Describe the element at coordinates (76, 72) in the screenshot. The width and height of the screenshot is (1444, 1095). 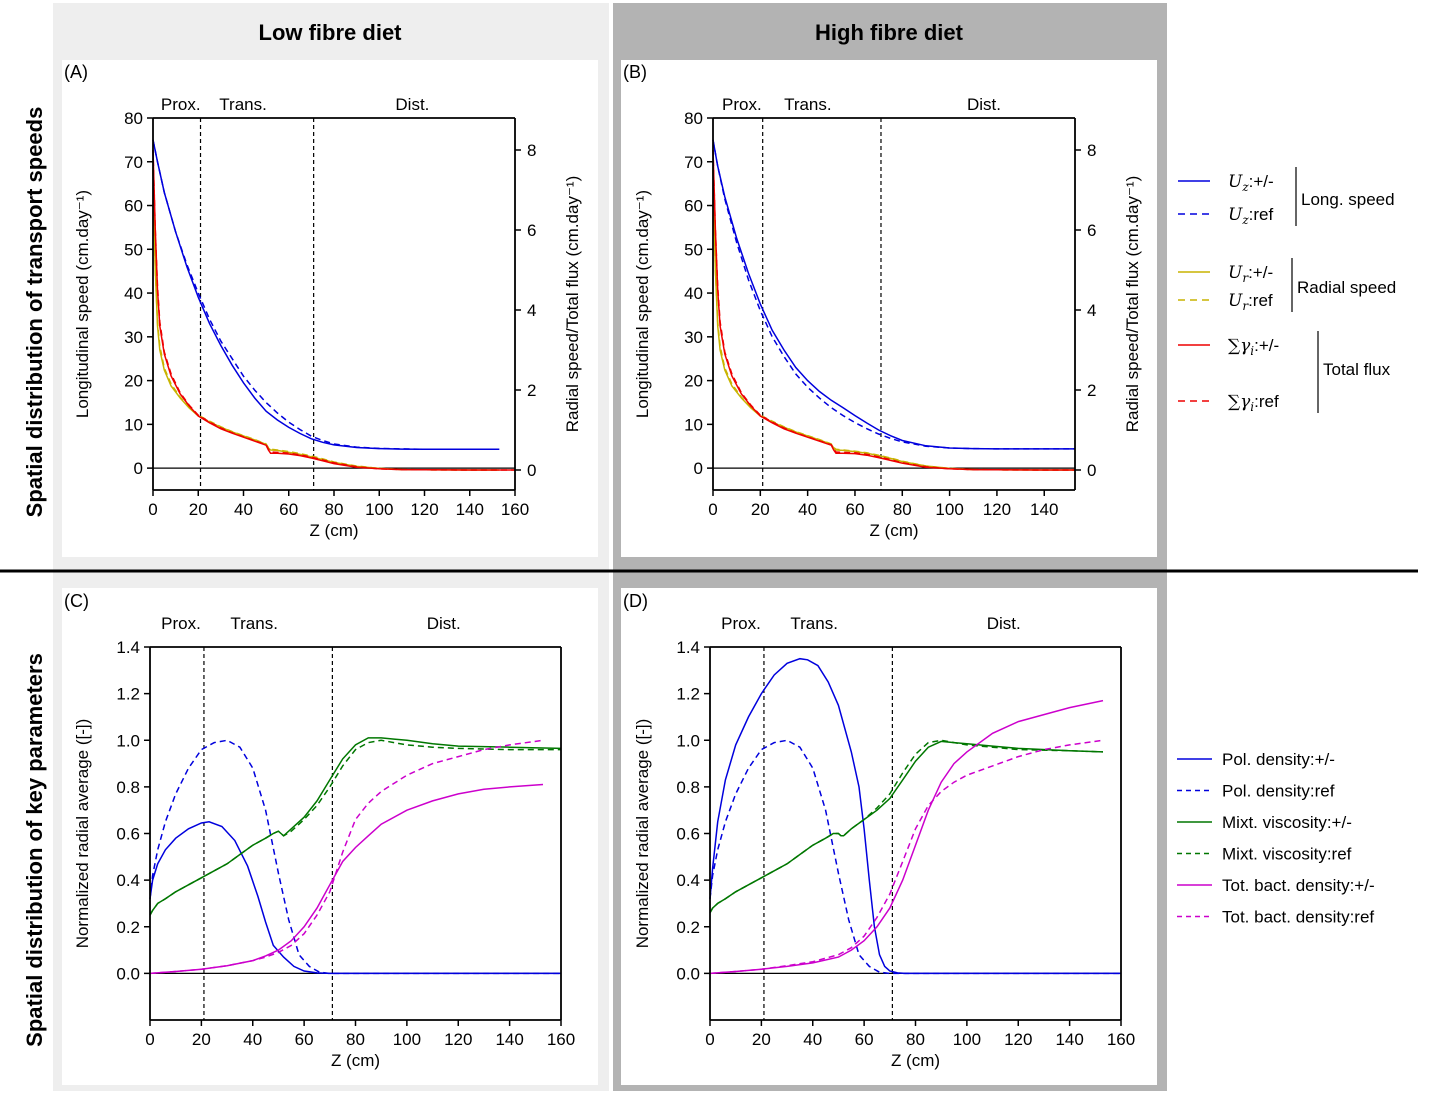
I see `panel-label: (A)` at that location.